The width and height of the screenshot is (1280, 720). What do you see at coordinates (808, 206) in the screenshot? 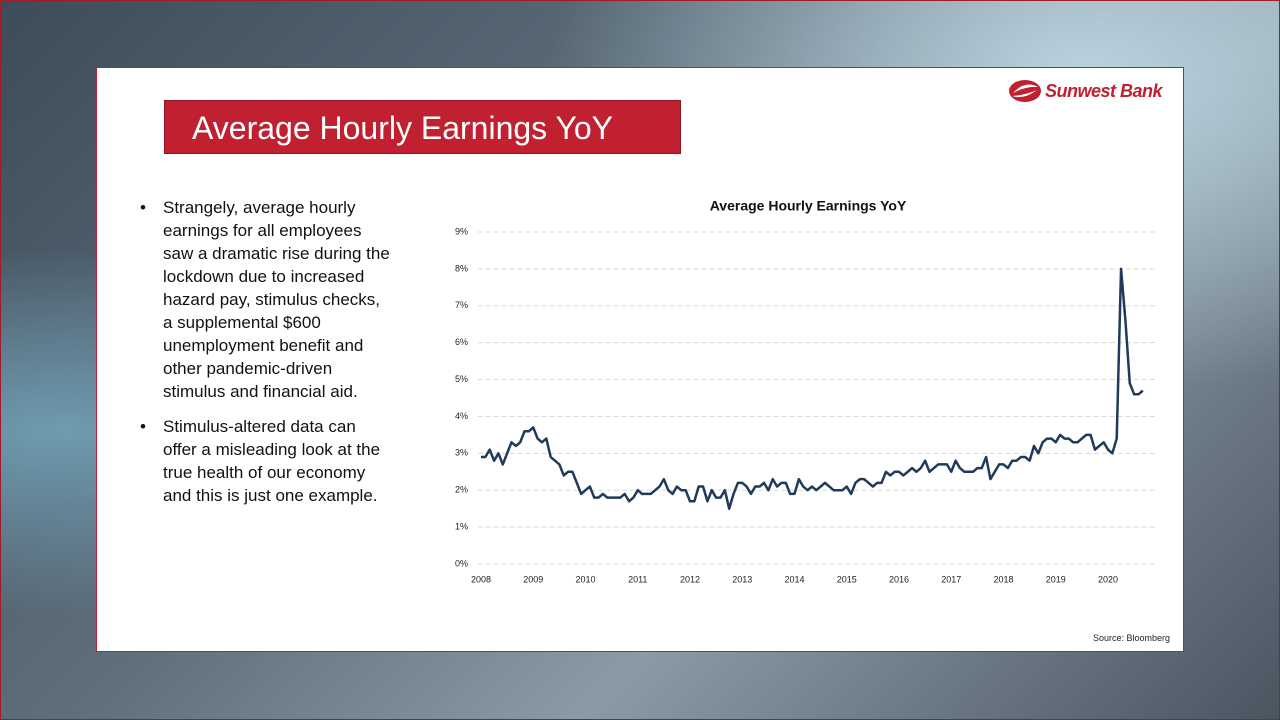
I see `chart-title: Average Hourly Earnings YoY` at bounding box center [808, 206].